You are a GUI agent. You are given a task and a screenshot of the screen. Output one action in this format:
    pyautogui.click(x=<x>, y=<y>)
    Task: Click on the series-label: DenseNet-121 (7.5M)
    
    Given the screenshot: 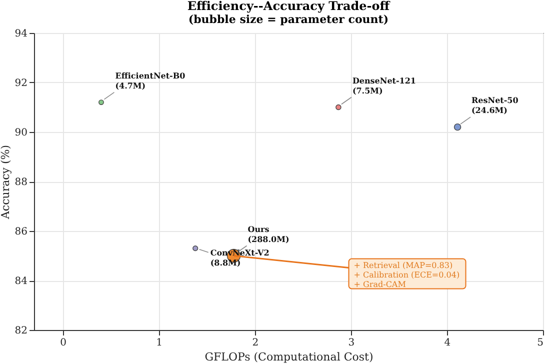 What is the action you would take?
    pyautogui.click(x=384, y=85)
    